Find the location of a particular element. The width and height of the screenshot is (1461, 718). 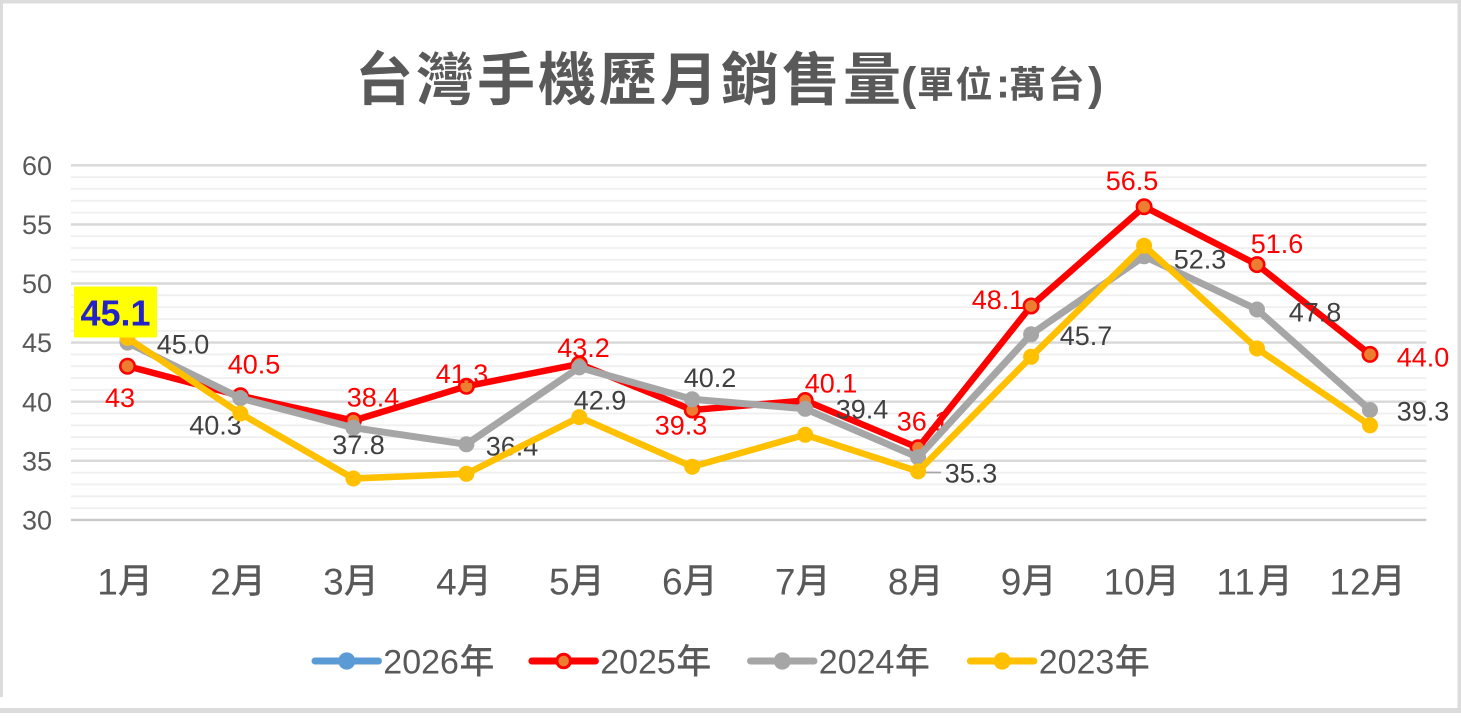

svg-text: 10 is located at coordinates (1124, 582).